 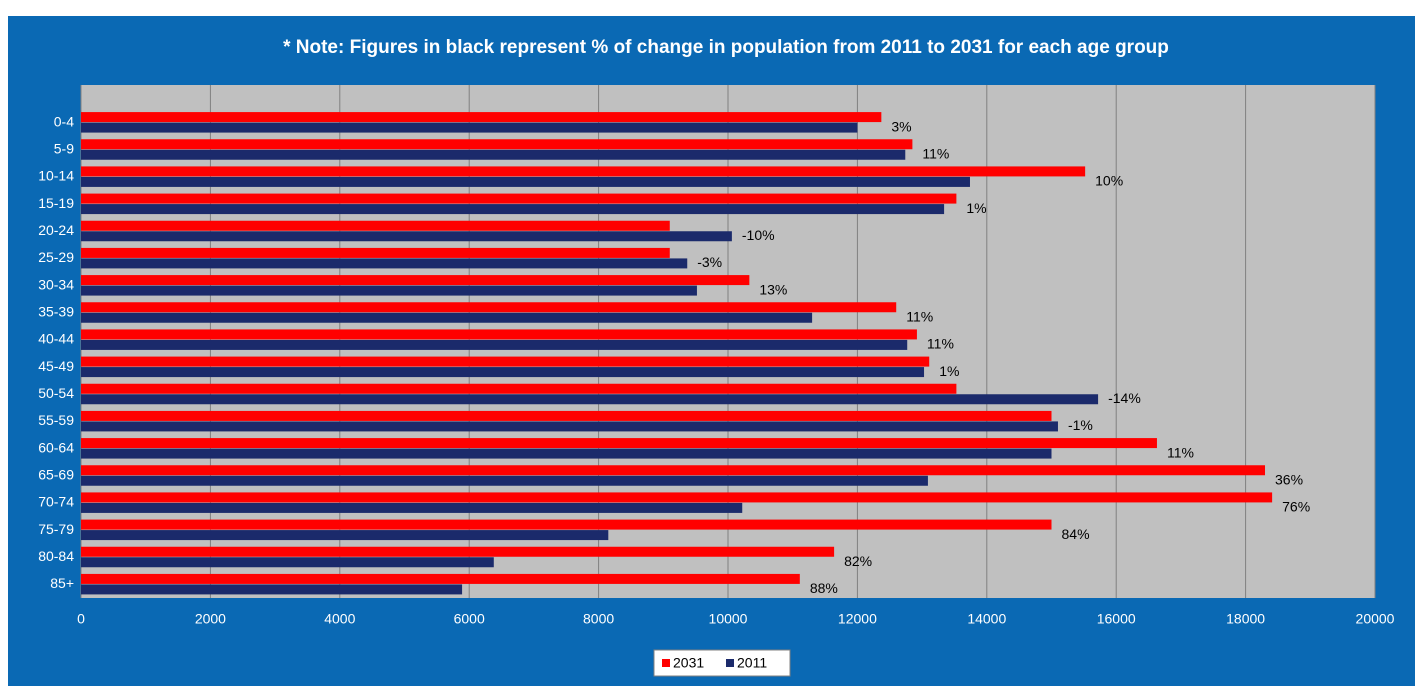 I want to click on y-tick-label: 70-74, so click(x=56, y=502).